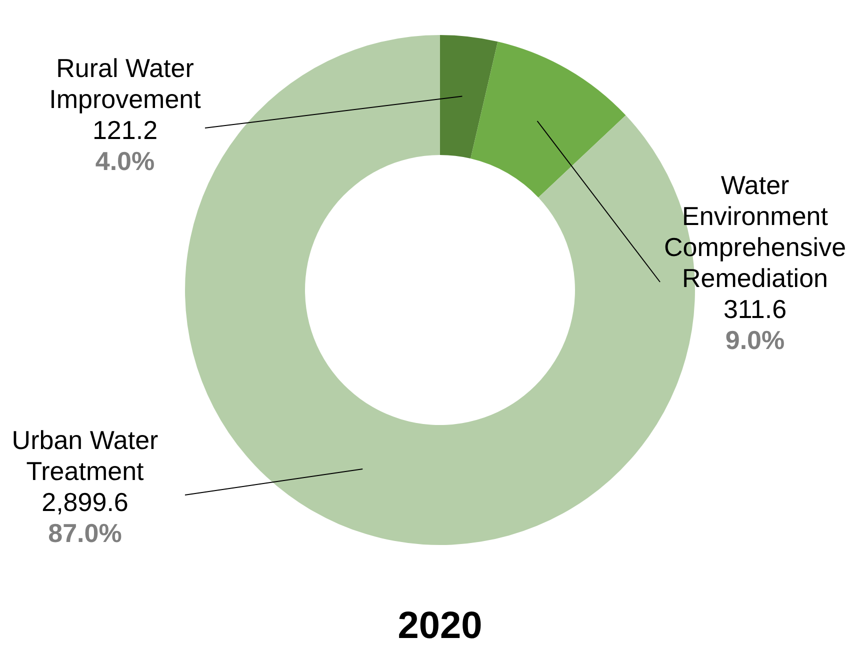 This screenshot has width=848, height=655. Describe the element at coordinates (125, 130) in the screenshot. I see `data-label: 121.2` at that location.